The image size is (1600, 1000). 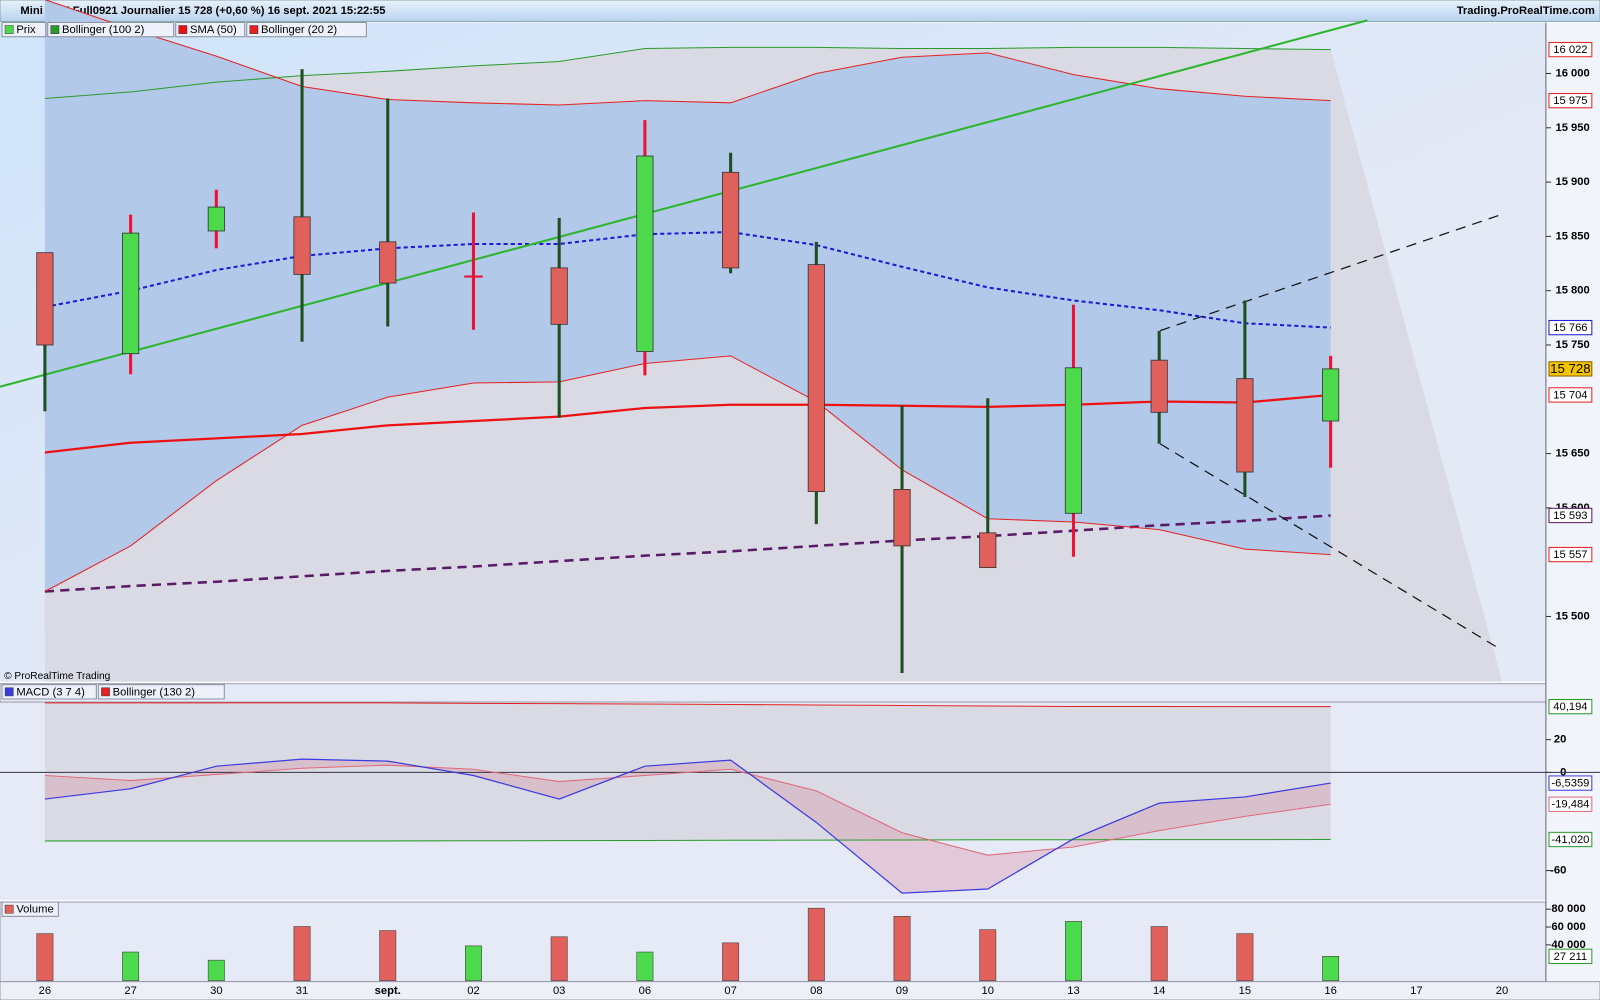 I want to click on macd-header, so click(x=800, y=693).